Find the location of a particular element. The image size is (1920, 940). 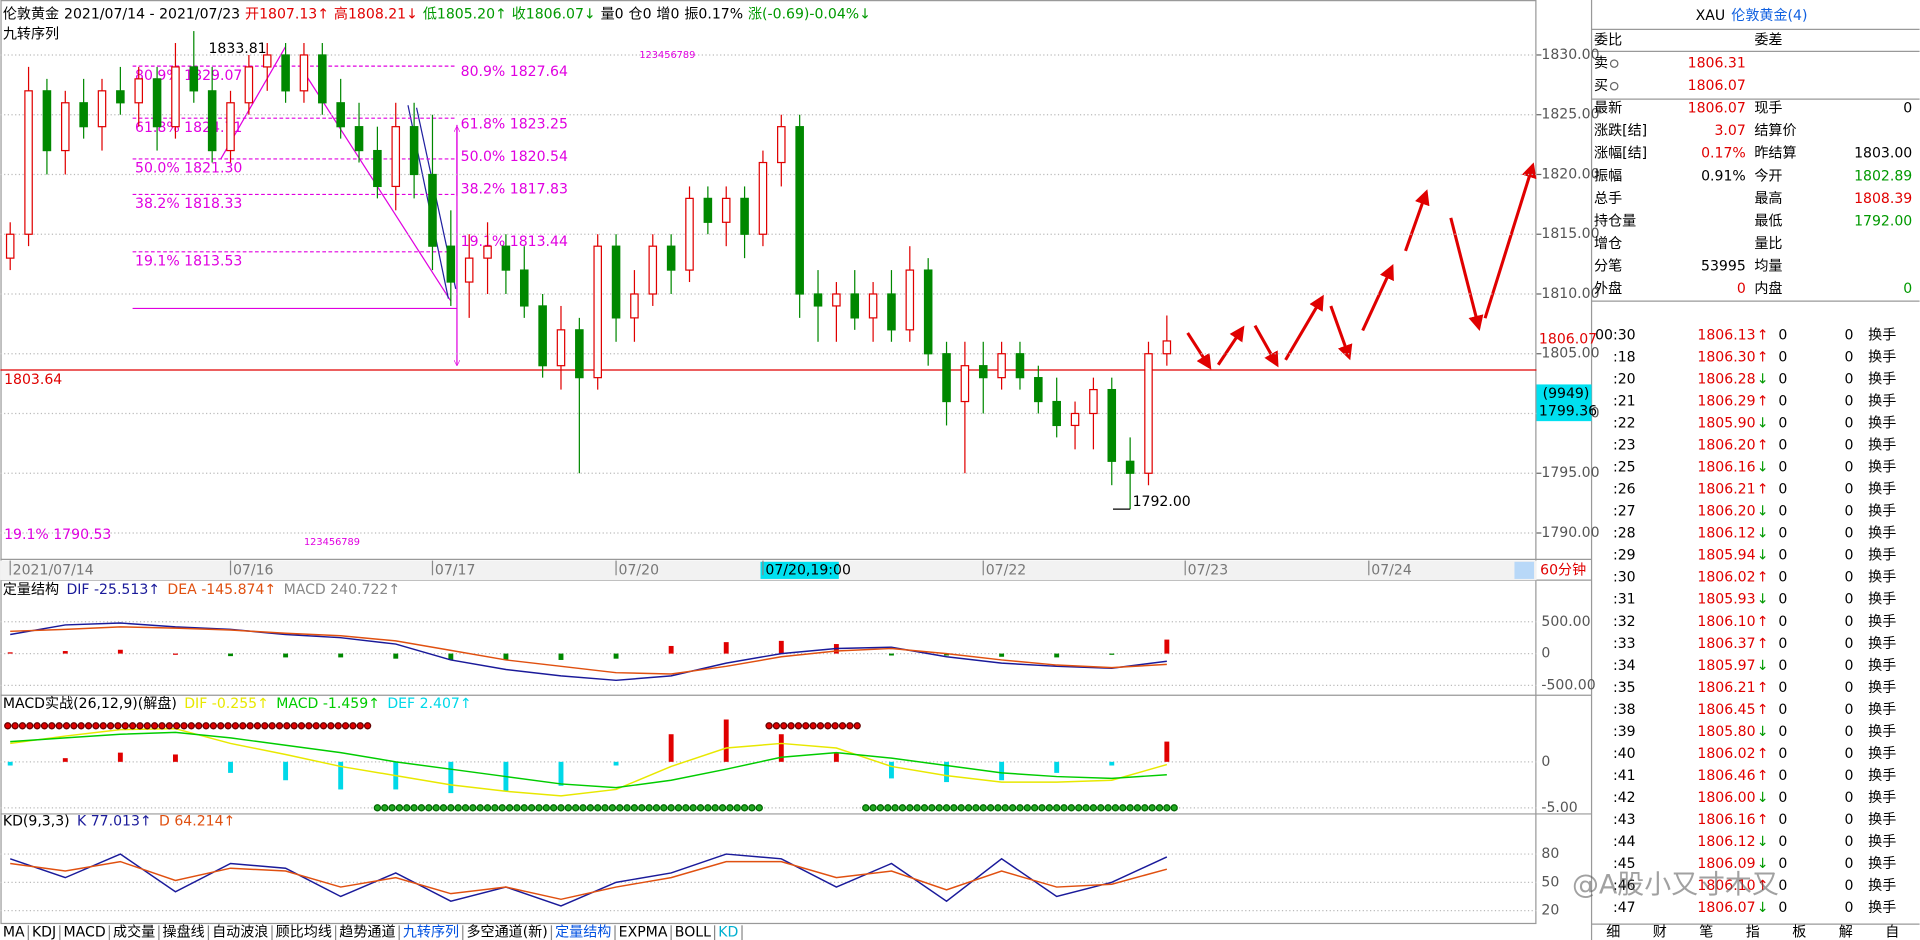

side-tab: 自 is located at coordinates (1892, 932).